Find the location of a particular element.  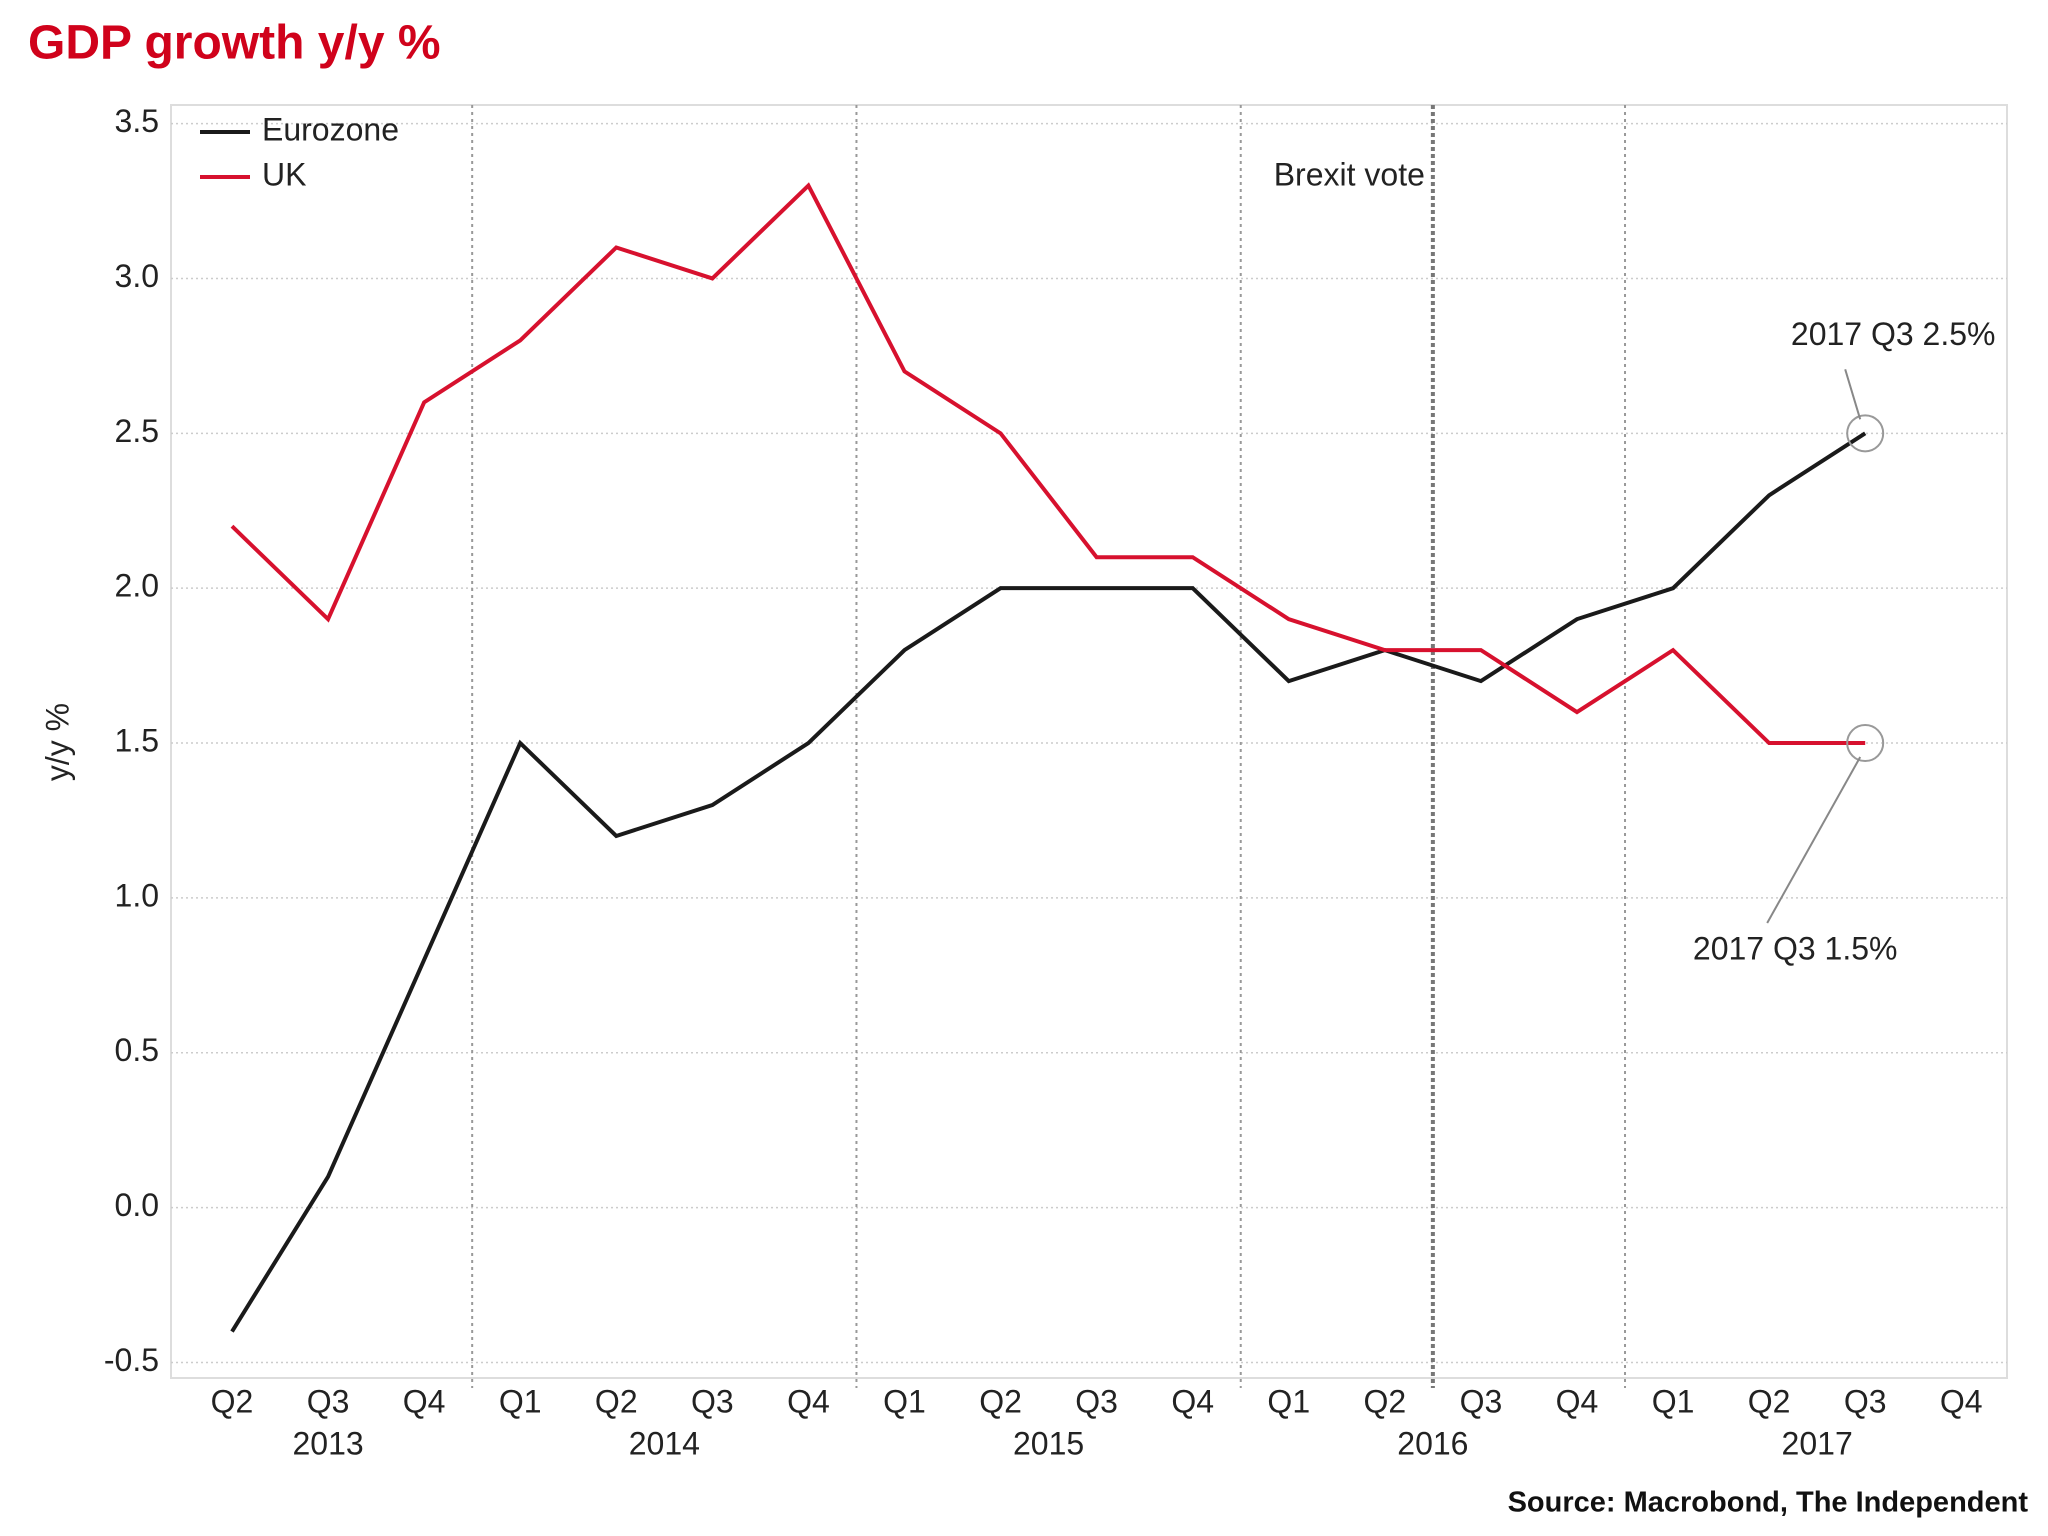

y-tick-label: 1.5 is located at coordinates (137, 741).